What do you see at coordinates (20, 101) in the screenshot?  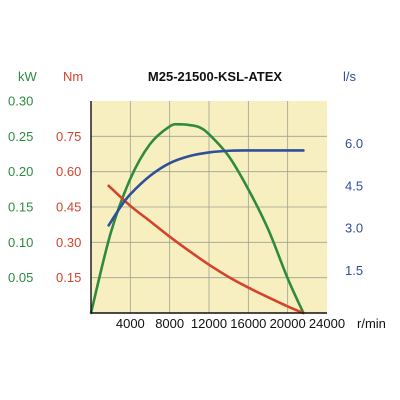 I see `power-tick-label: 0.30` at bounding box center [20, 101].